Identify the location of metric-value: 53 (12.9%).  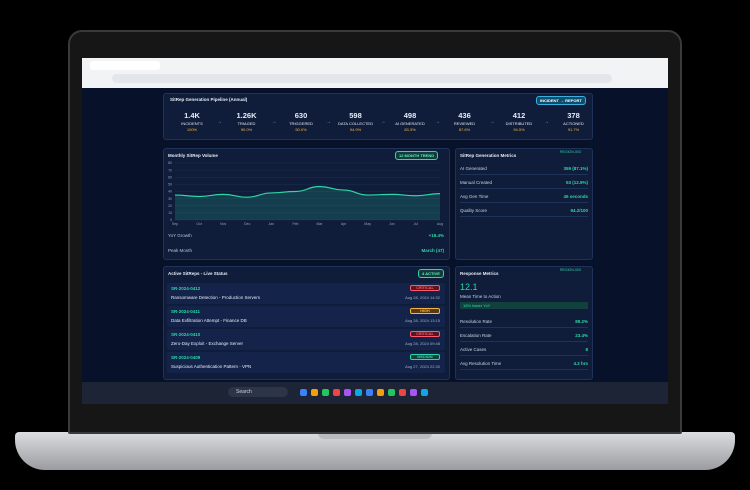
(576, 182).